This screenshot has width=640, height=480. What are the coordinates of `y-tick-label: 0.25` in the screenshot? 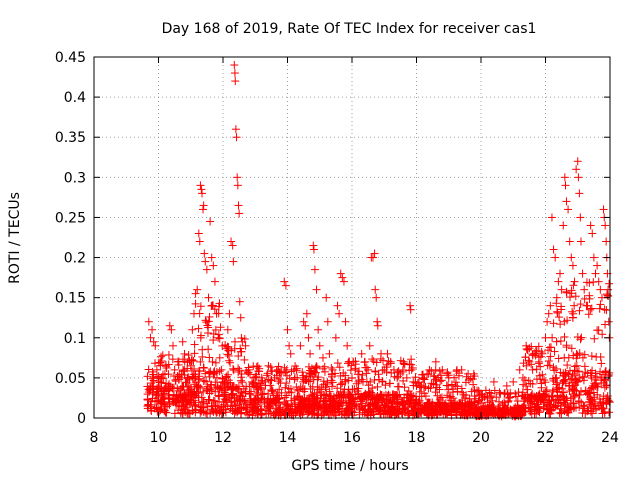 It's located at (70, 218).